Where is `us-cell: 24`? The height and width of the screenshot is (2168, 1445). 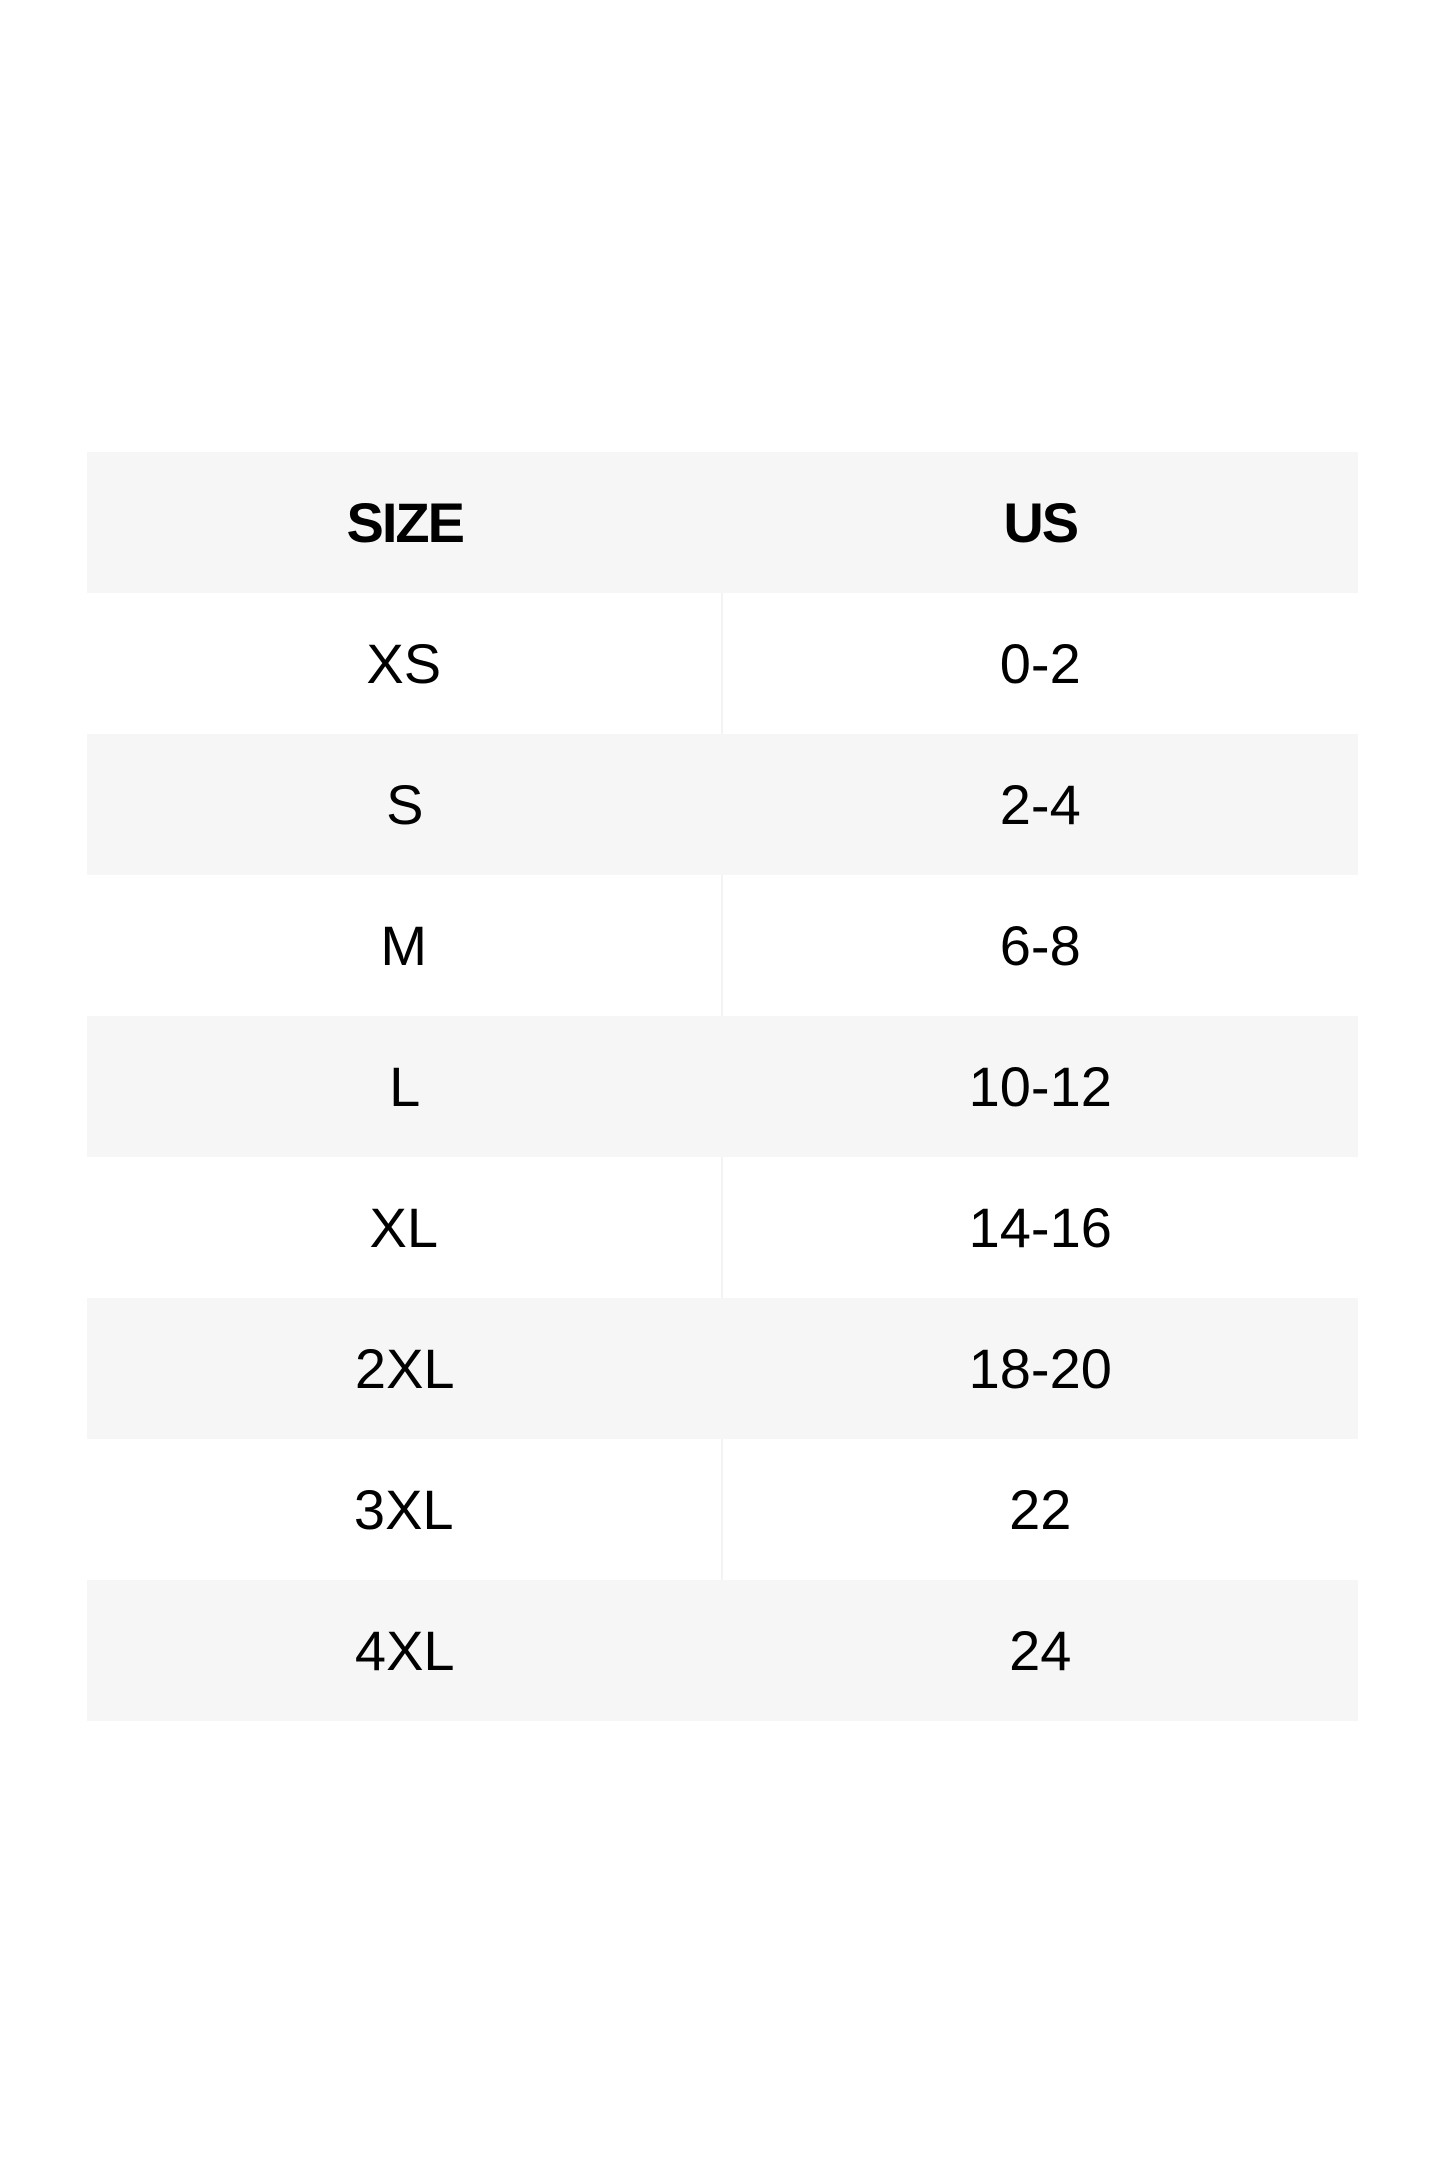
us-cell: 24 is located at coordinates (1040, 1650).